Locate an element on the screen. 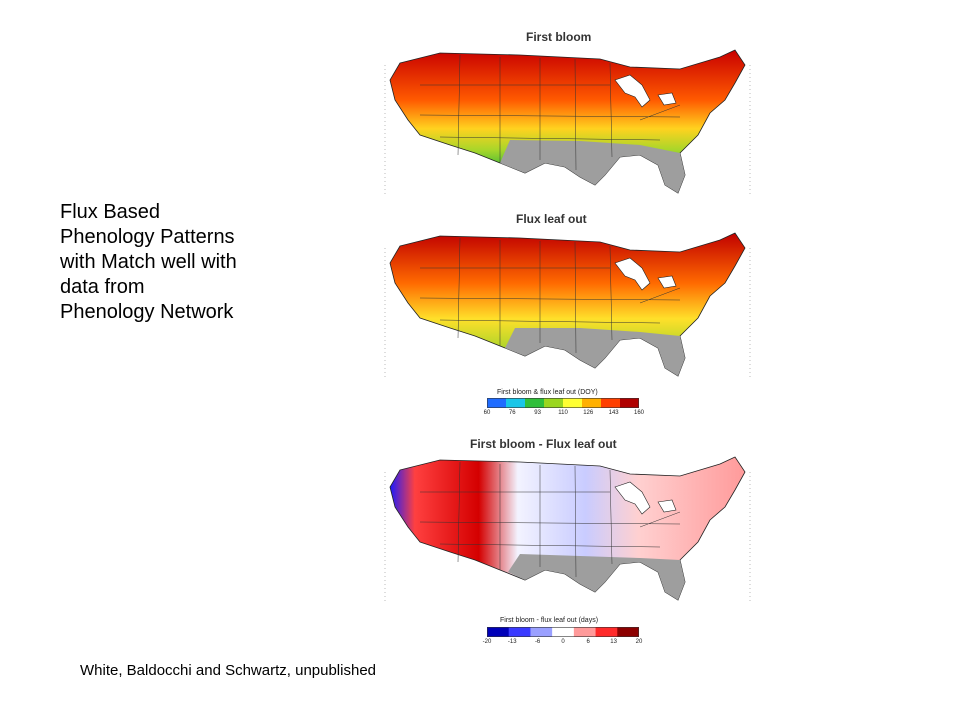 This screenshot has width=960, height=720. tick-label: 160 is located at coordinates (639, 413).